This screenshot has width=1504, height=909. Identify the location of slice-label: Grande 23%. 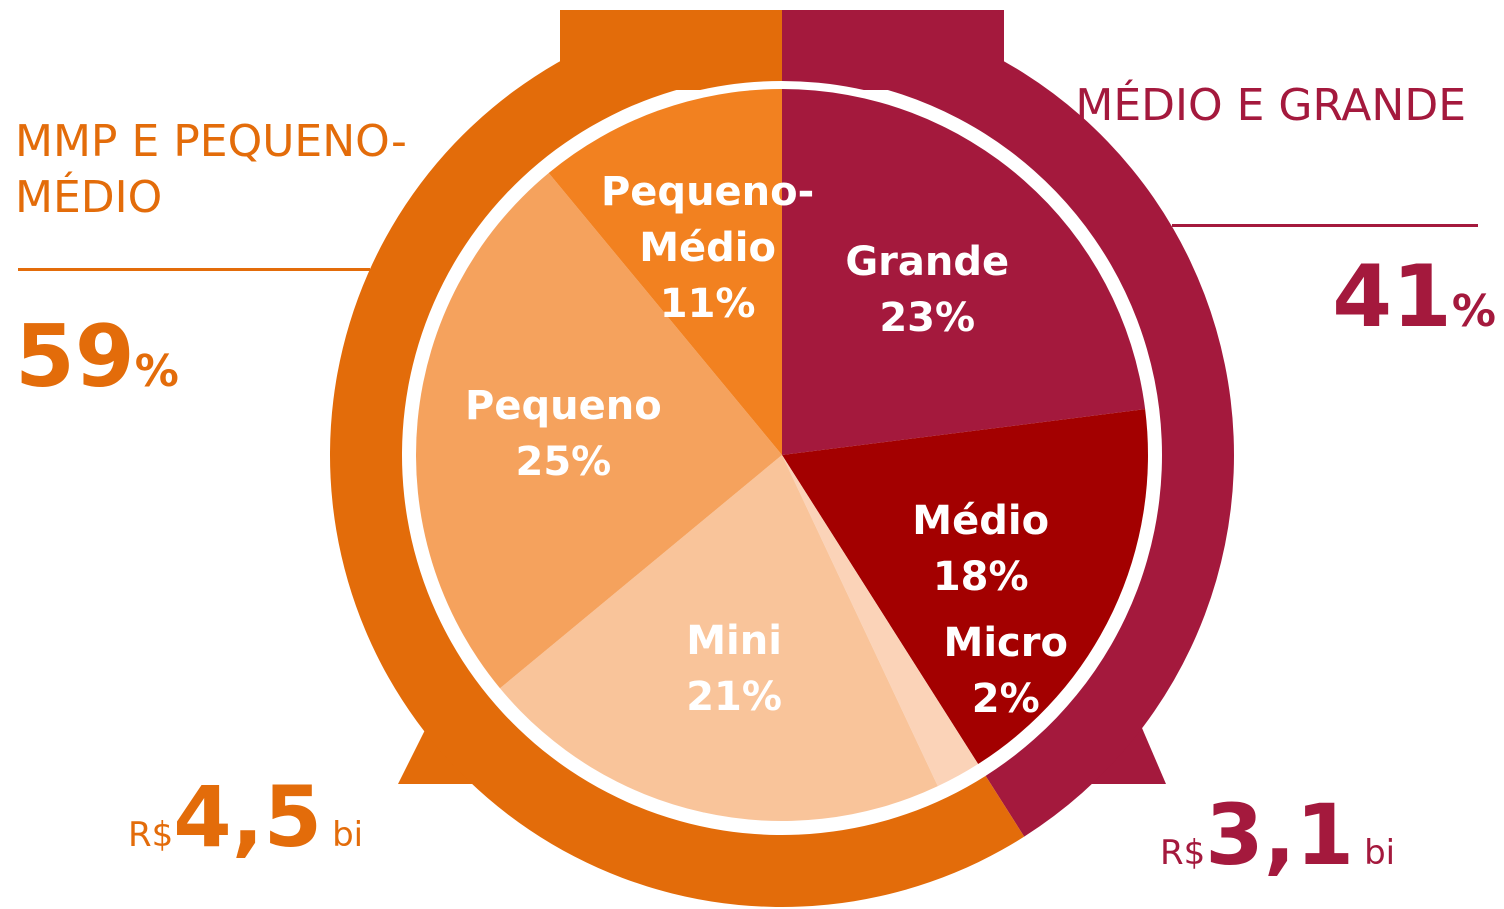
(927, 290).